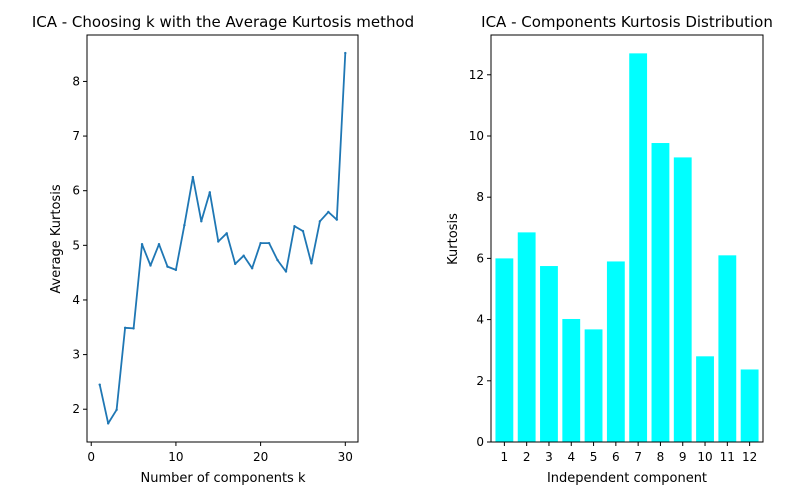 The image size is (800, 500). Describe the element at coordinates (76, 300) in the screenshot. I see `chart1-ytick-label: 4` at that location.